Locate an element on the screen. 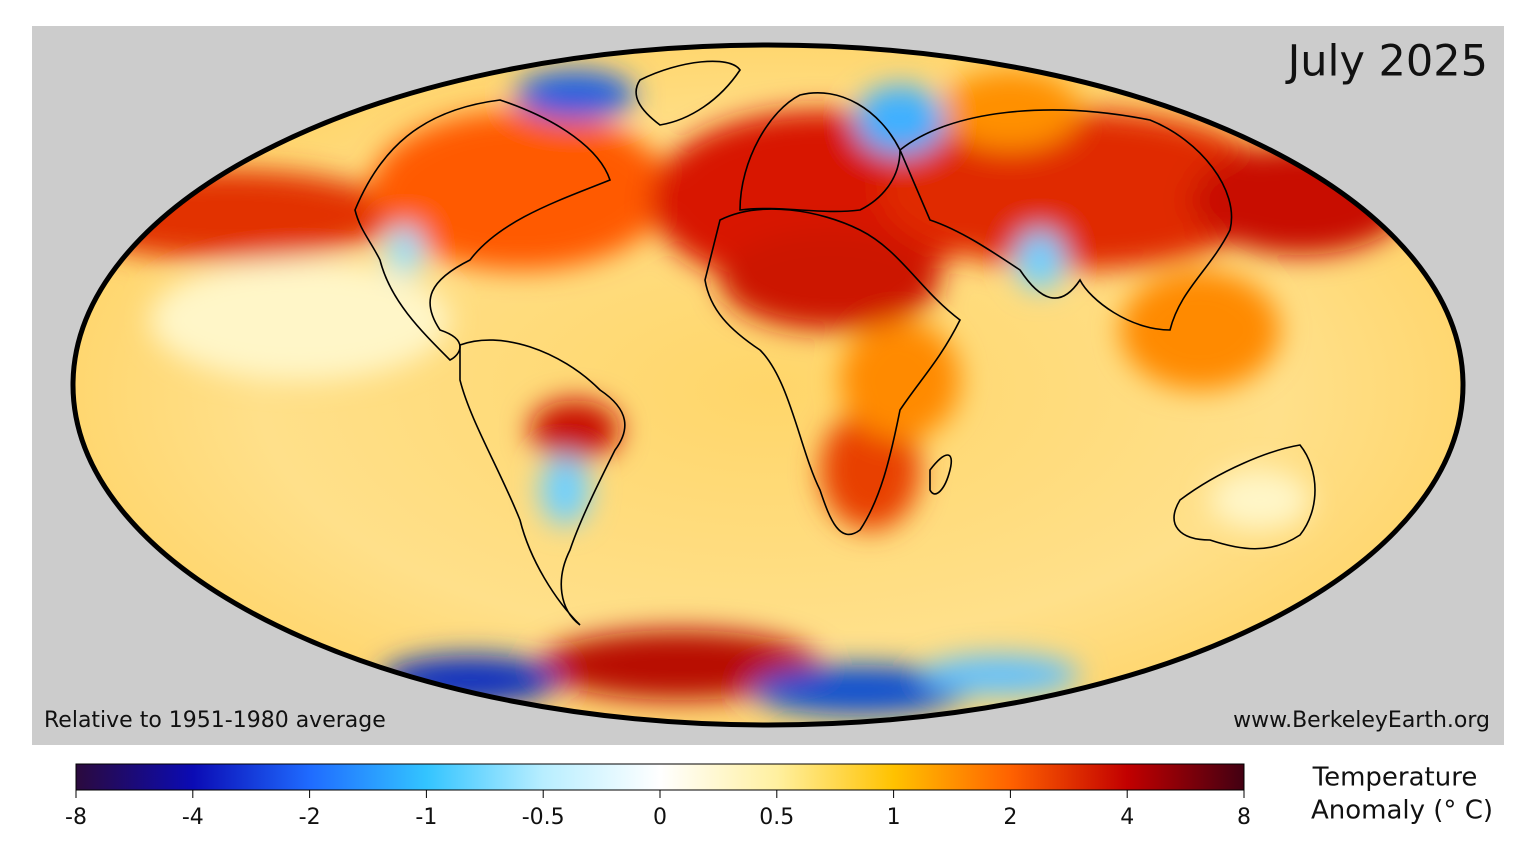  colorbar-tick-label: -1 is located at coordinates (426, 817).